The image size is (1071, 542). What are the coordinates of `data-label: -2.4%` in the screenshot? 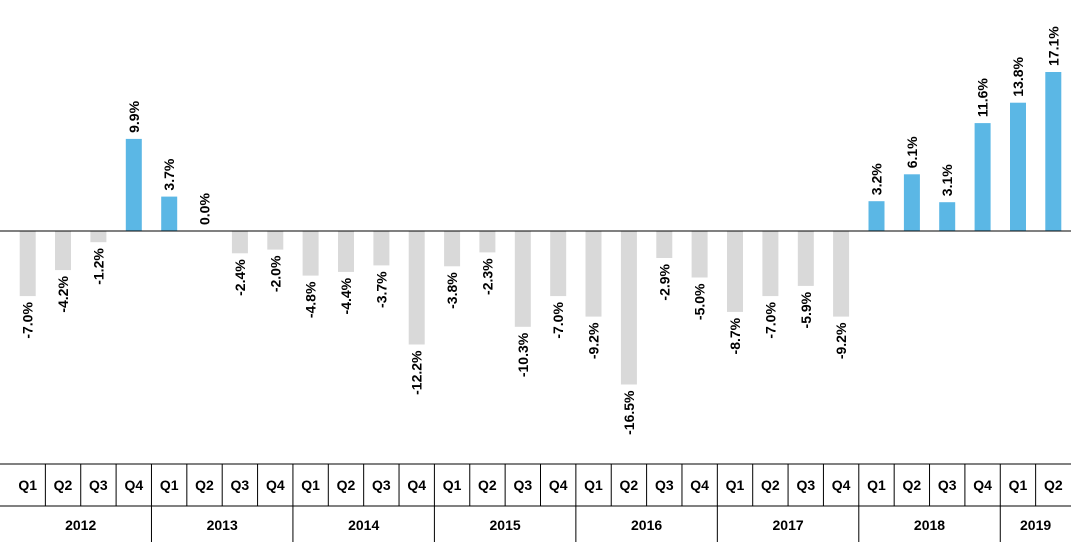 It's located at (240, 277).